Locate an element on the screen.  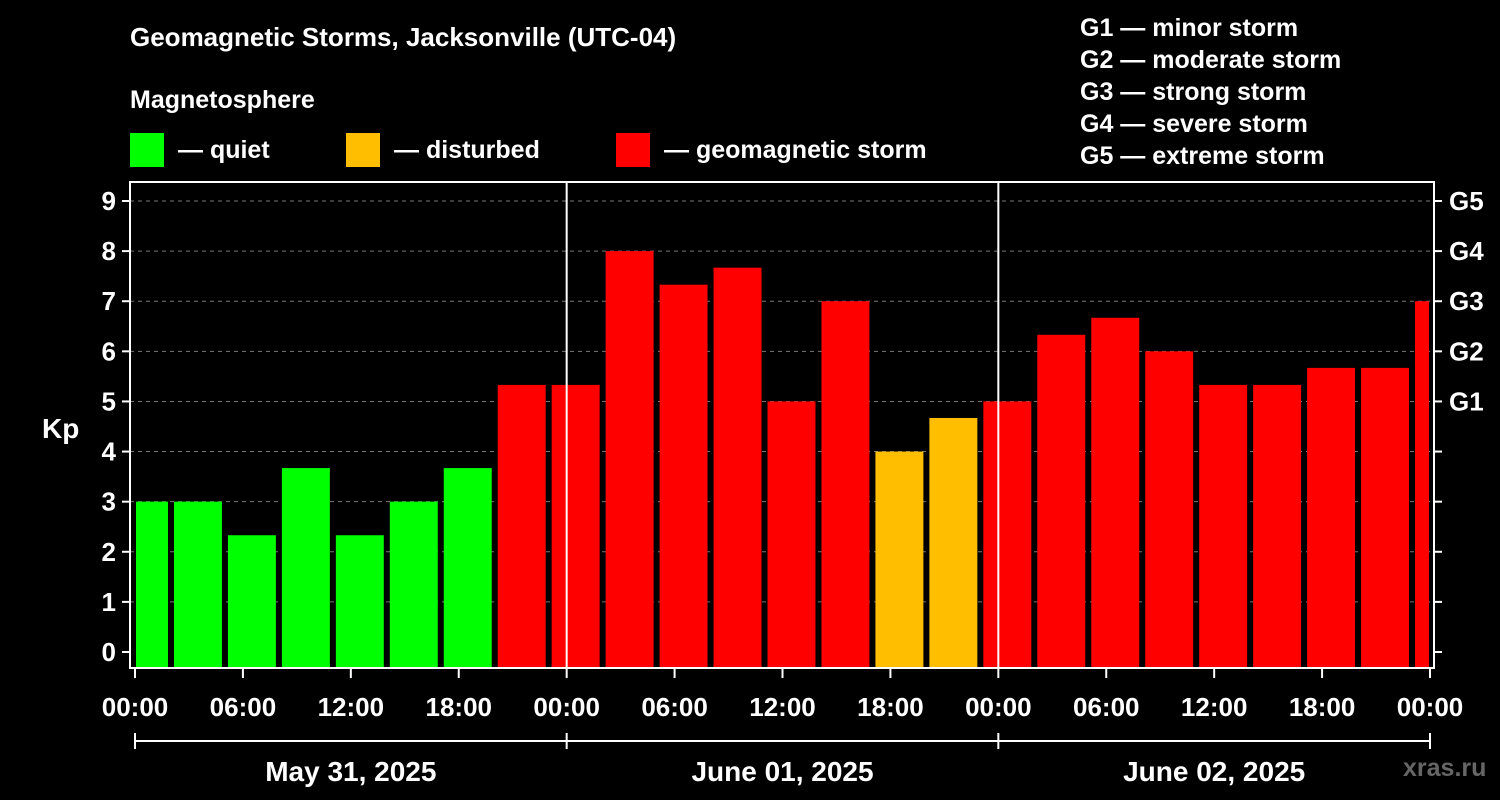
date-label: June 01, 2025 is located at coordinates (782, 771).